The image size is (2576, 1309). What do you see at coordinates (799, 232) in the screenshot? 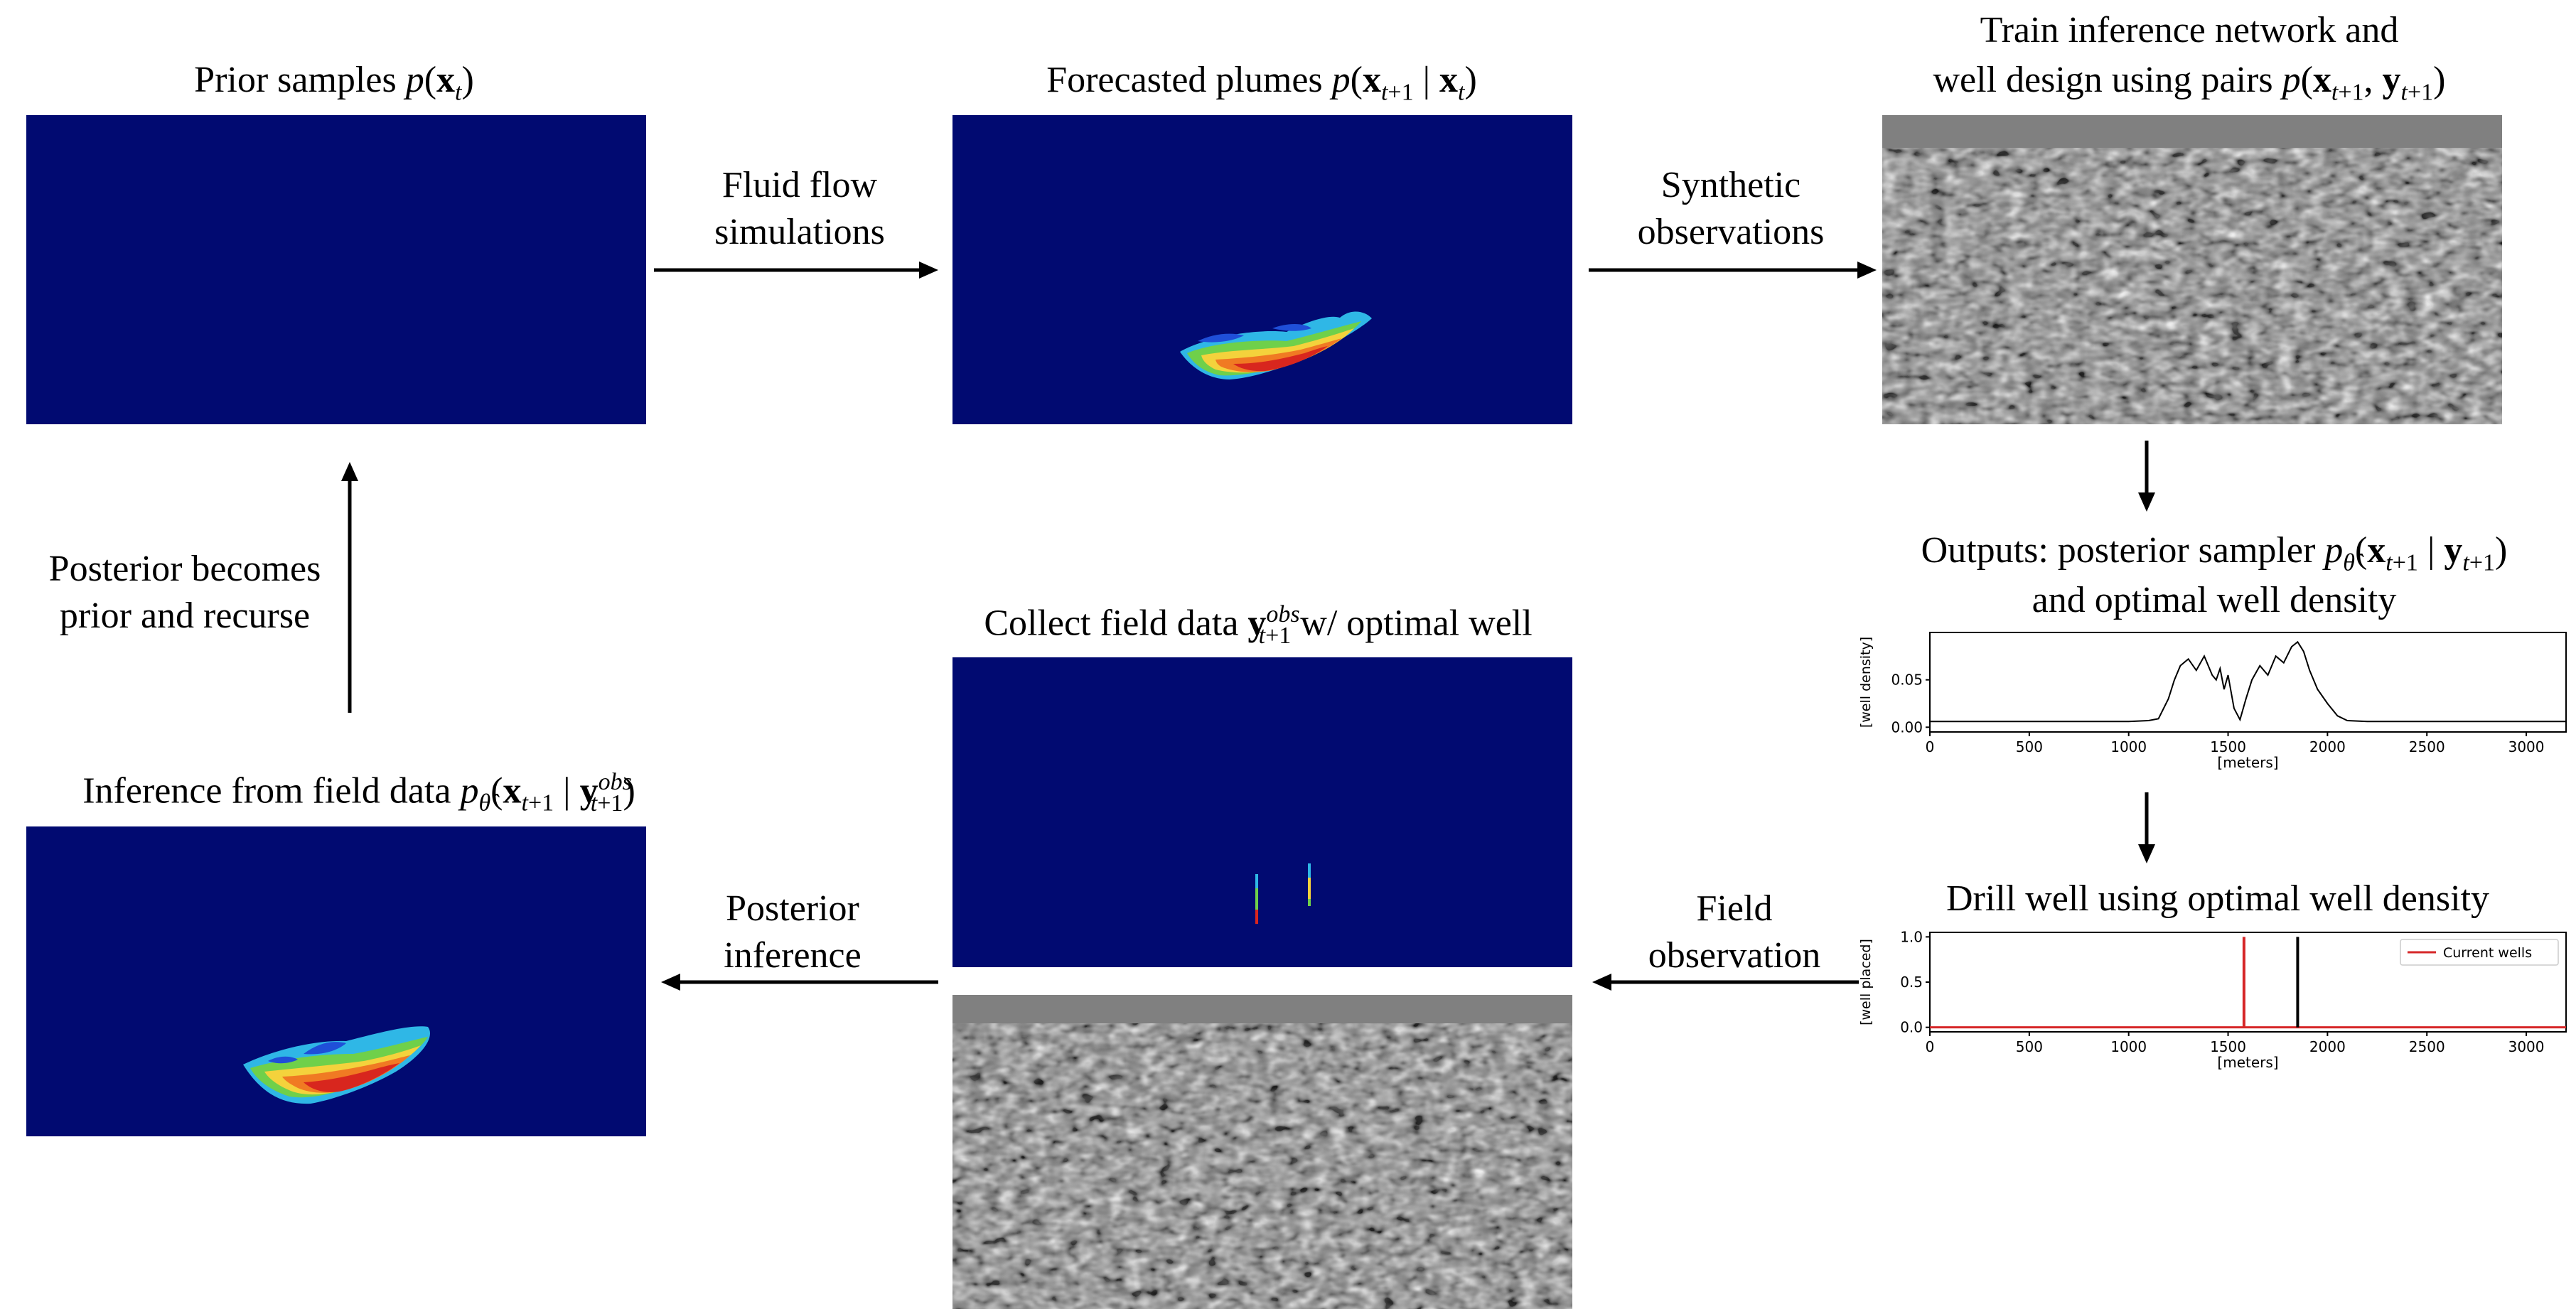
I see `fluid-flow-label-2: simulations` at bounding box center [799, 232].